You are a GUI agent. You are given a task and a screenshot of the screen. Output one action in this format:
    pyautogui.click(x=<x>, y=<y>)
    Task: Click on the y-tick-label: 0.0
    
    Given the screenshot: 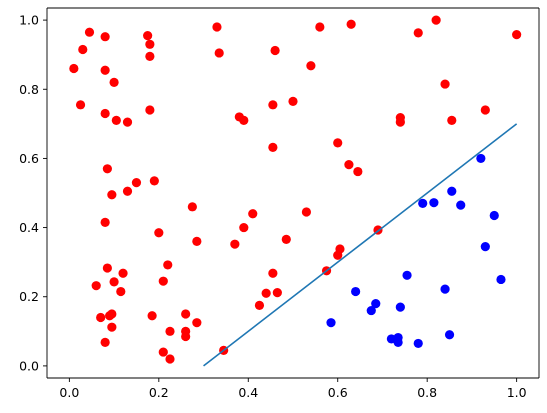 What is the action you would take?
    pyautogui.click(x=29, y=365)
    